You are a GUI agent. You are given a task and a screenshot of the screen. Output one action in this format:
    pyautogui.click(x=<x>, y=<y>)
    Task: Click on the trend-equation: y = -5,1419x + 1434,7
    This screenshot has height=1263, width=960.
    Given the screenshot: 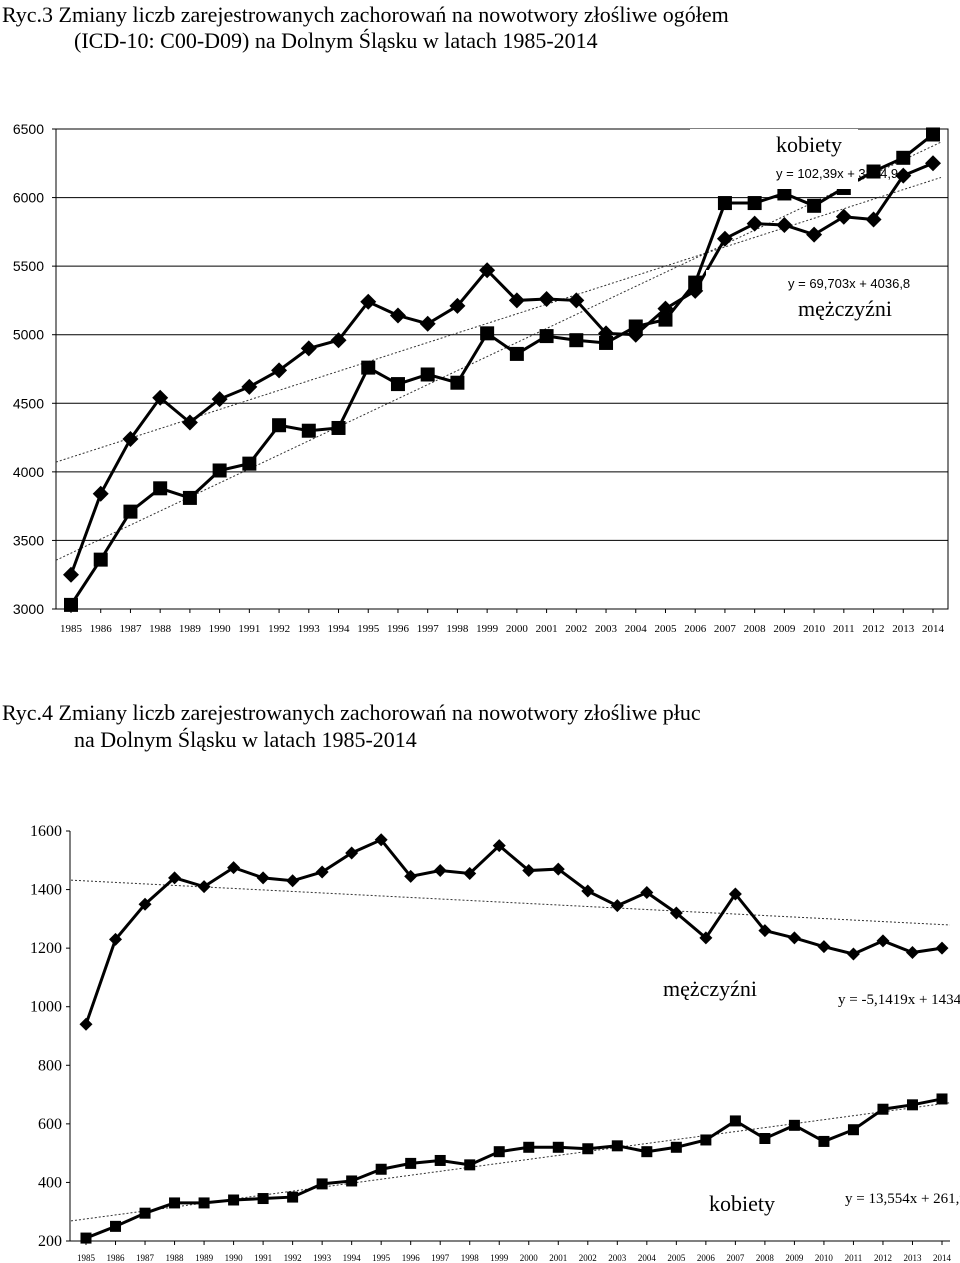 What is the action you would take?
    pyautogui.click(x=899, y=1000)
    